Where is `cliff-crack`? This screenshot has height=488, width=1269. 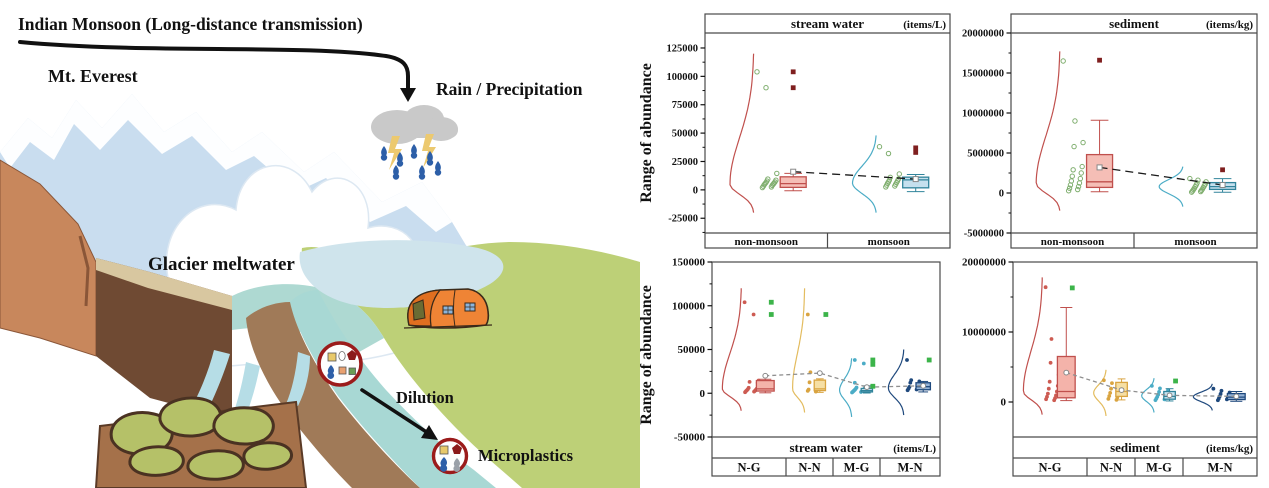 cliff-crack is located at coordinates (84, 271).